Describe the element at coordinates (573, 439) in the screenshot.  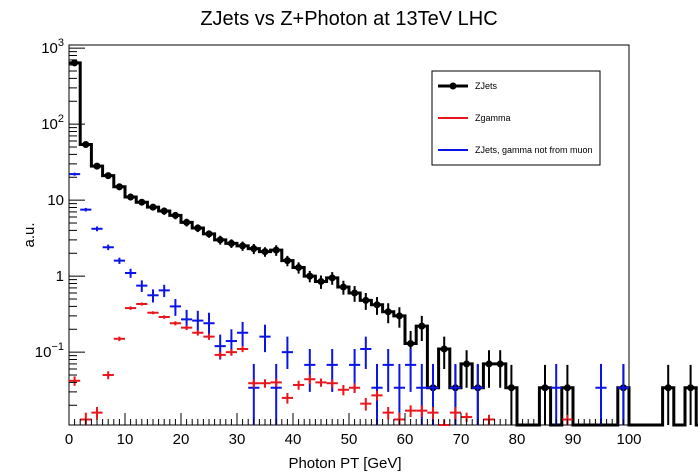
I see `x-tick-label: 90` at that location.